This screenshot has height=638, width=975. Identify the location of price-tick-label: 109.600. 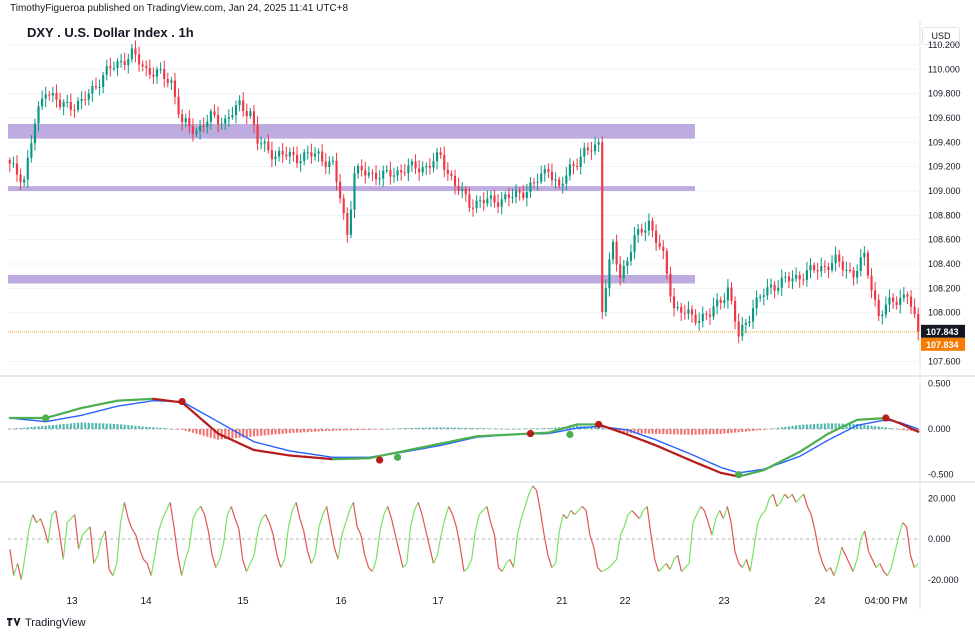
(944, 118).